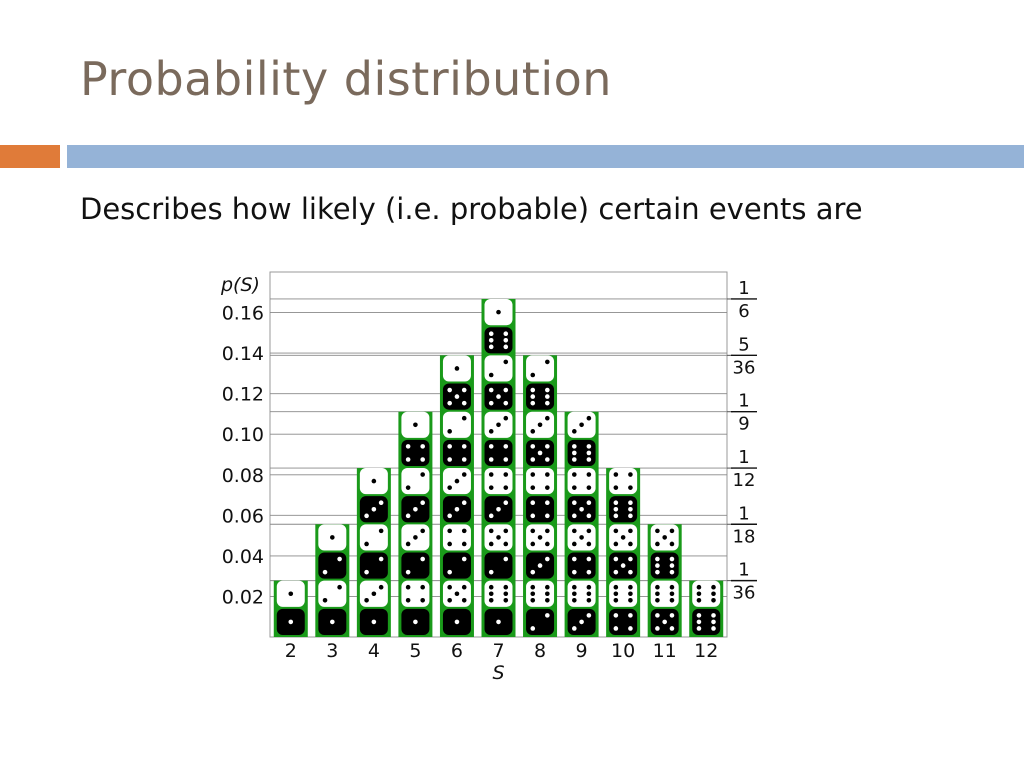 This screenshot has width=1024, height=768. Describe the element at coordinates (582, 651) in the screenshot. I see `x-tick-label: 9` at that location.